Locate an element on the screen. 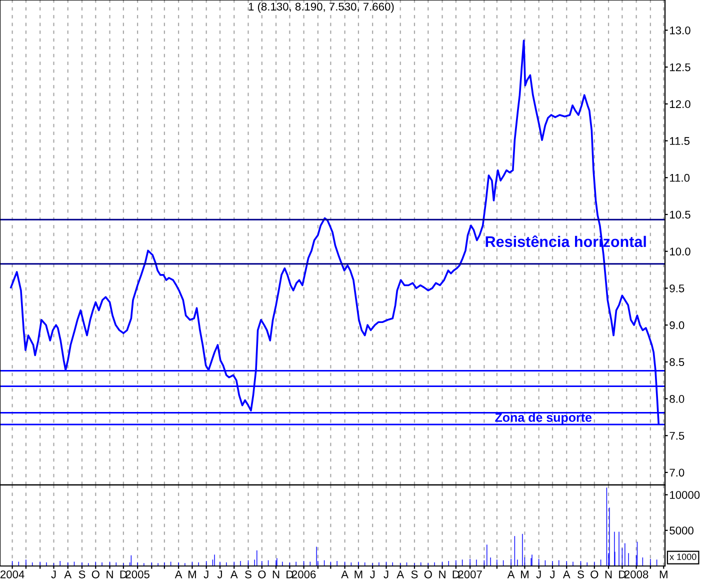 Image resolution: width=707 pixels, height=582 pixels. chart-title: 1 (8.130, 8.190, 7.530, 7.660) is located at coordinates (321, 7).